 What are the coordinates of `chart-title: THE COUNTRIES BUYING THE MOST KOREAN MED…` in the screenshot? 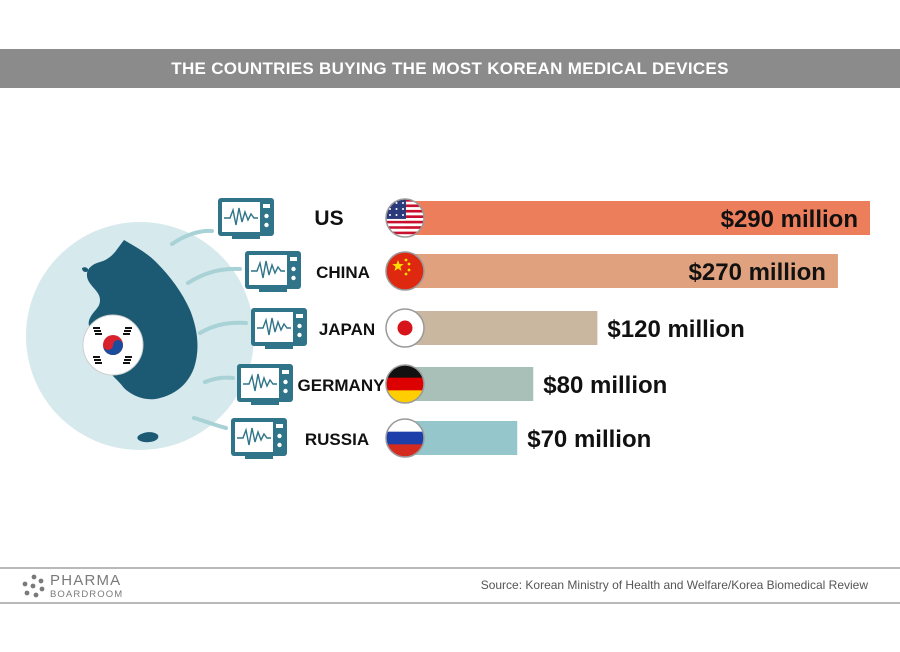 It's located at (450, 68).